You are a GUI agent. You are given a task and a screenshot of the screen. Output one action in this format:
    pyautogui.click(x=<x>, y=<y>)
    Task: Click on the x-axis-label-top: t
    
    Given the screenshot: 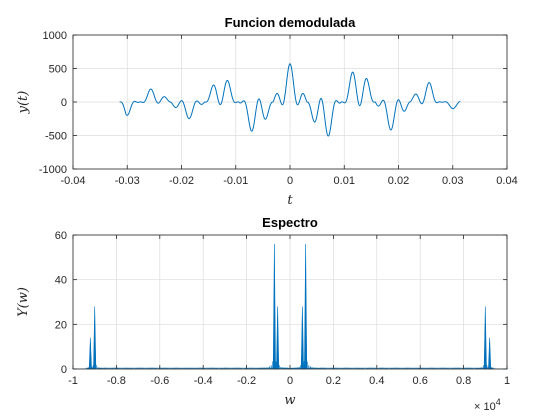 What is the action you would take?
    pyautogui.click(x=290, y=200)
    